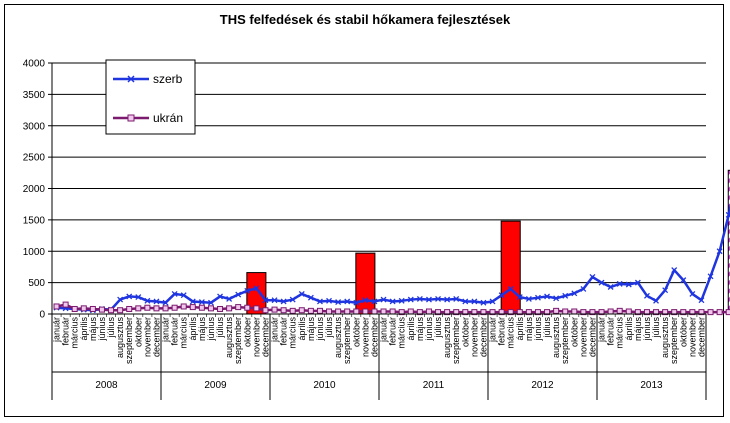 Image resolution: width=730 pixels, height=423 pixels. Describe the element at coordinates (284, 331) in the screenshot. I see `month-label: február` at that location.